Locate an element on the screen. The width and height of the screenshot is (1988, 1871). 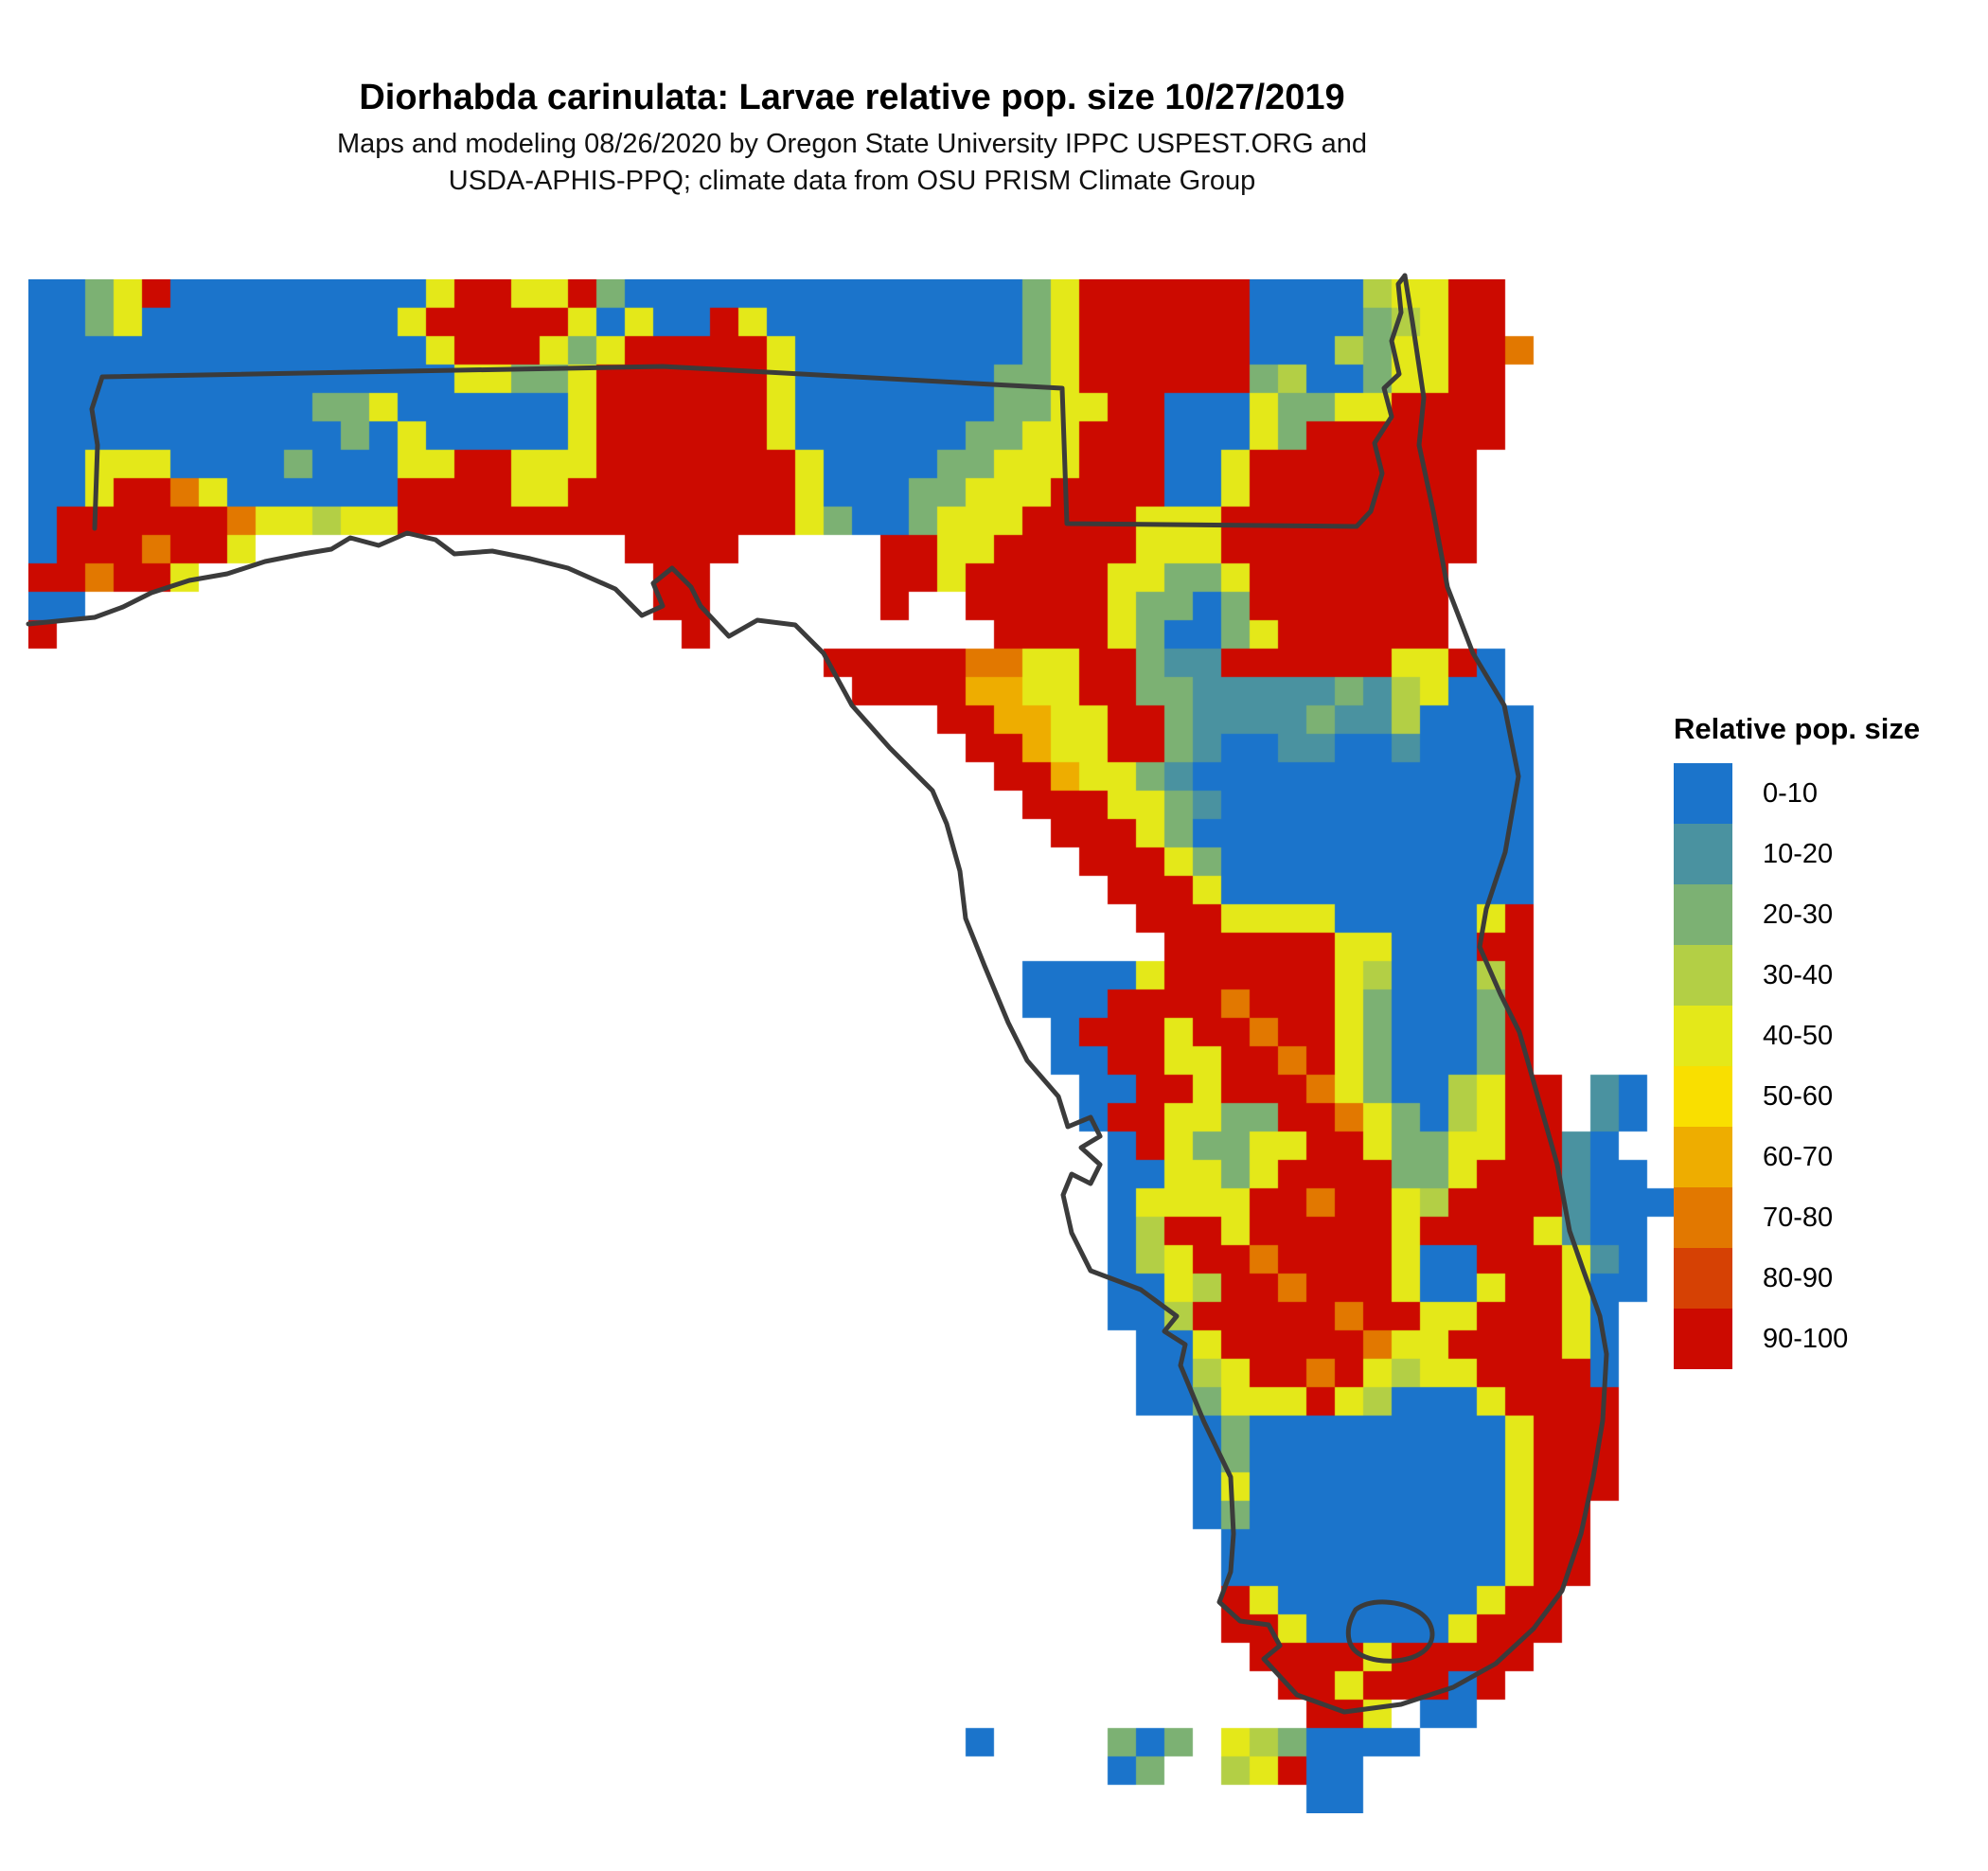
legend-label: 90-100 is located at coordinates (1806, 1338).